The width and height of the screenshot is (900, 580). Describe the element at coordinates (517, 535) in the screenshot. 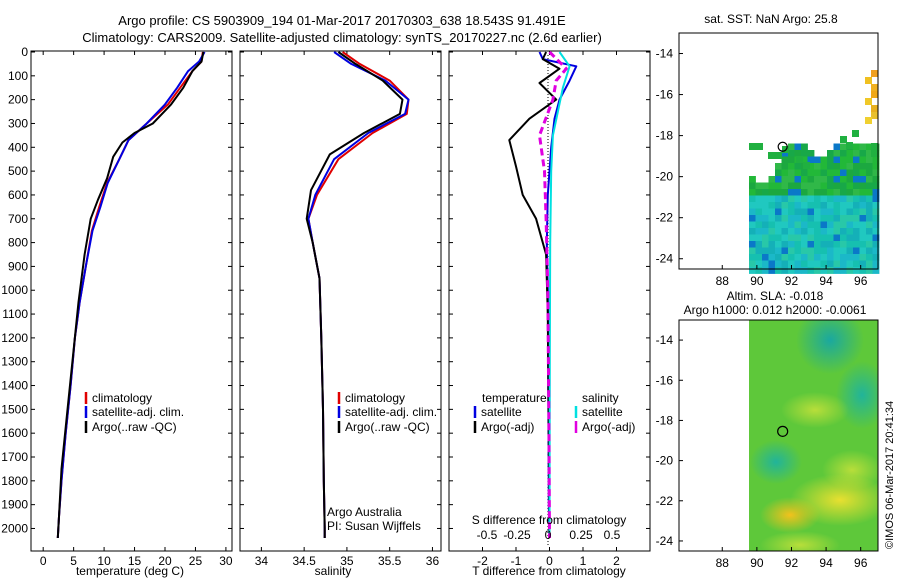

I see `s-tick-label: -0.25` at that location.